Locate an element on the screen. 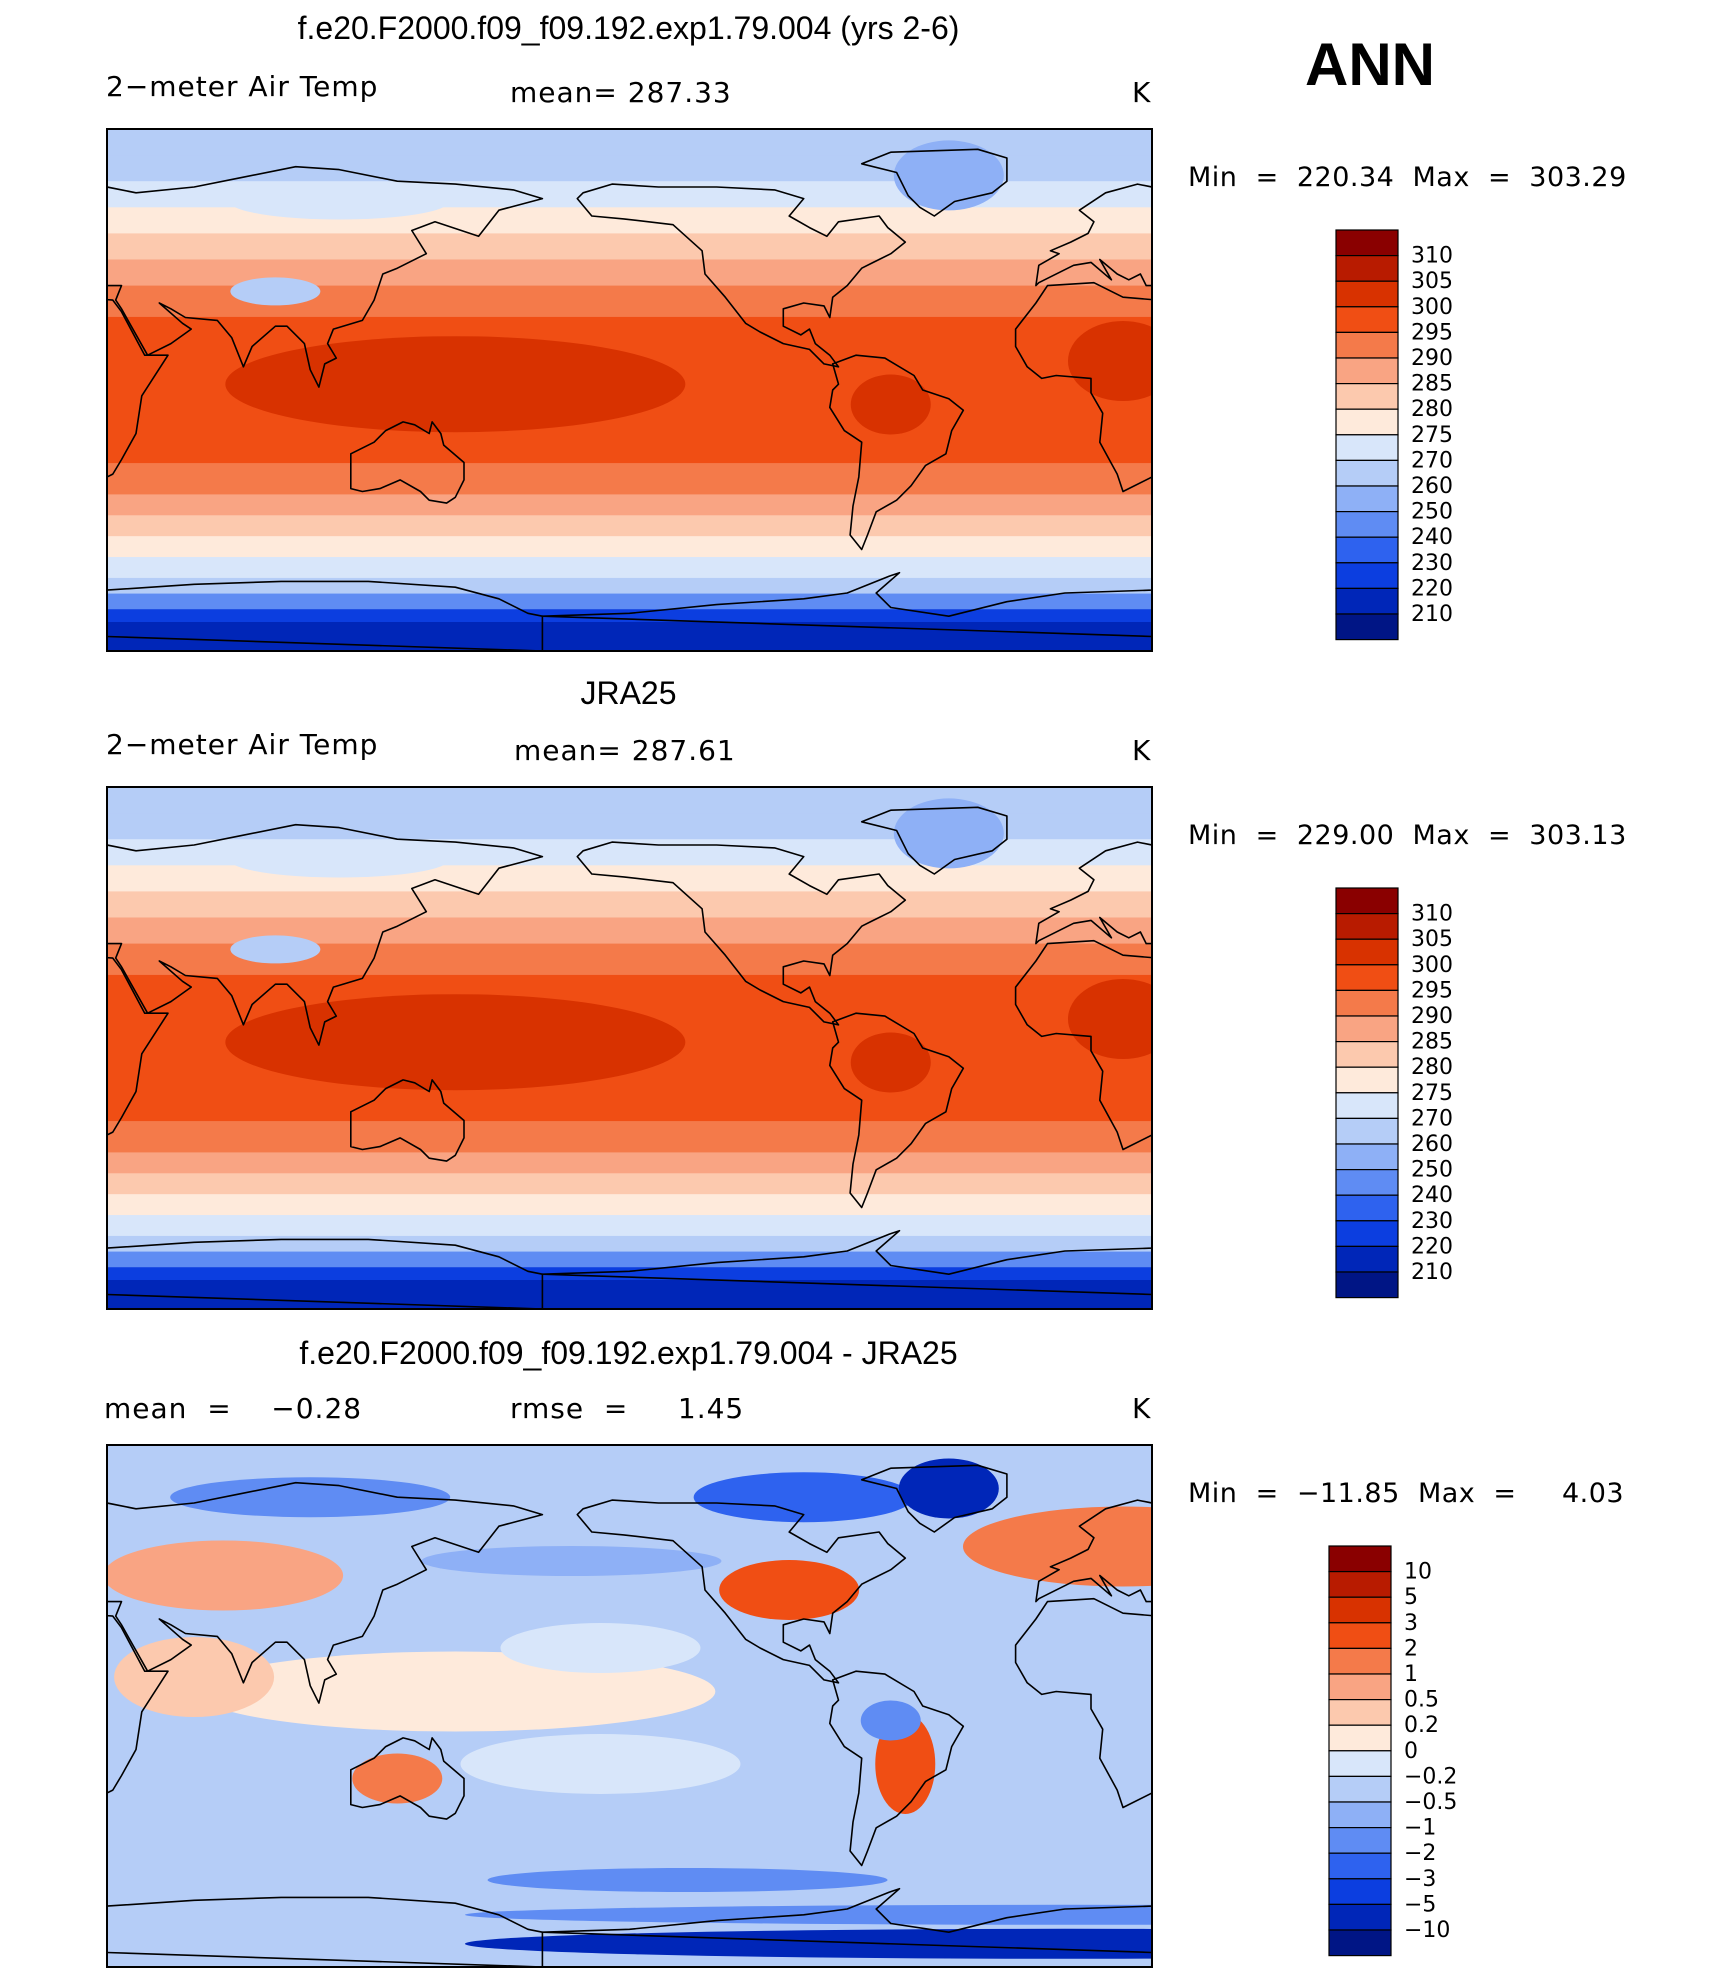  warm-pool is located at coordinates (455, 1042).